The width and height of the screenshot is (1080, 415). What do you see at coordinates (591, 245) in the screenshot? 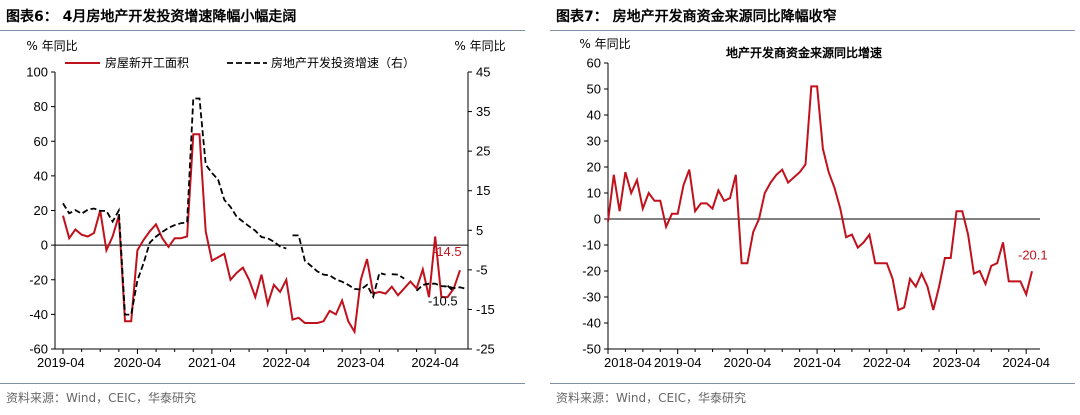
I see `left-tick-label: -10` at bounding box center [591, 245].